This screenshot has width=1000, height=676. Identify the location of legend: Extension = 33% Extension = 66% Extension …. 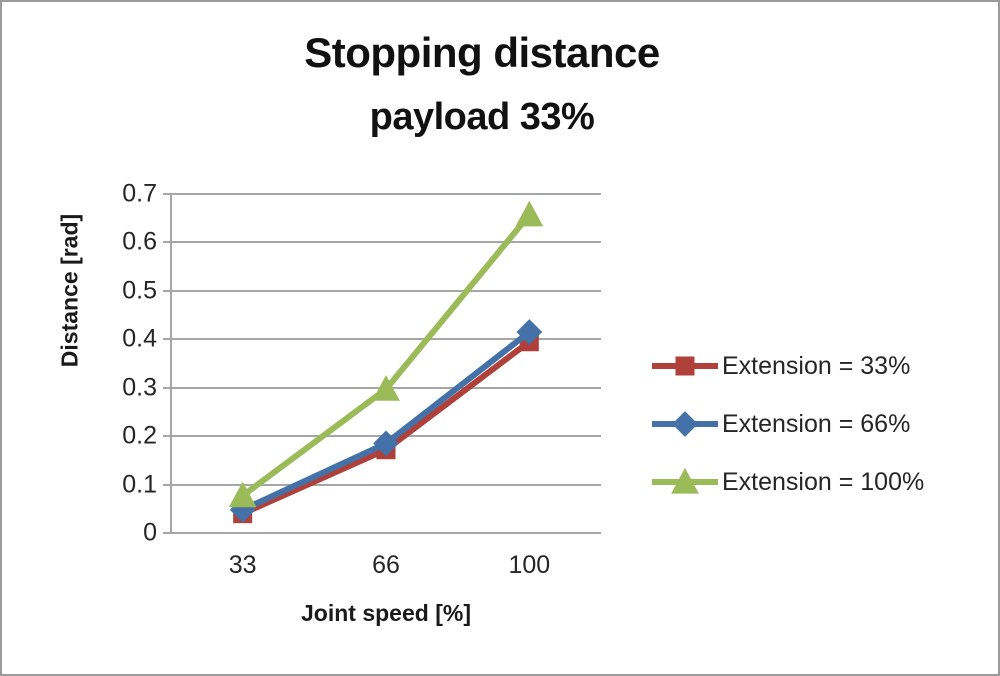
(818, 424).